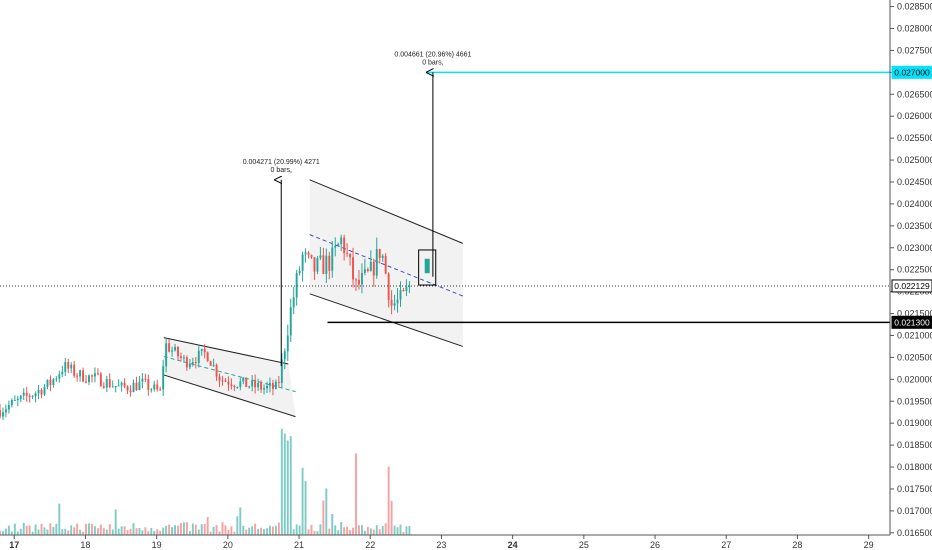  I want to click on y-tick-label: 0.021500, so click(914, 314).